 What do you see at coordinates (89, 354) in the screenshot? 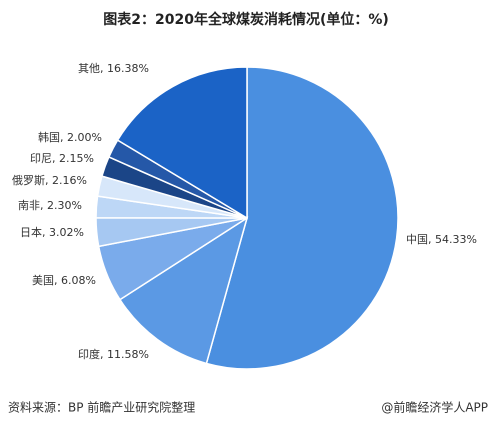
I see `category-label: 印度` at bounding box center [89, 354].